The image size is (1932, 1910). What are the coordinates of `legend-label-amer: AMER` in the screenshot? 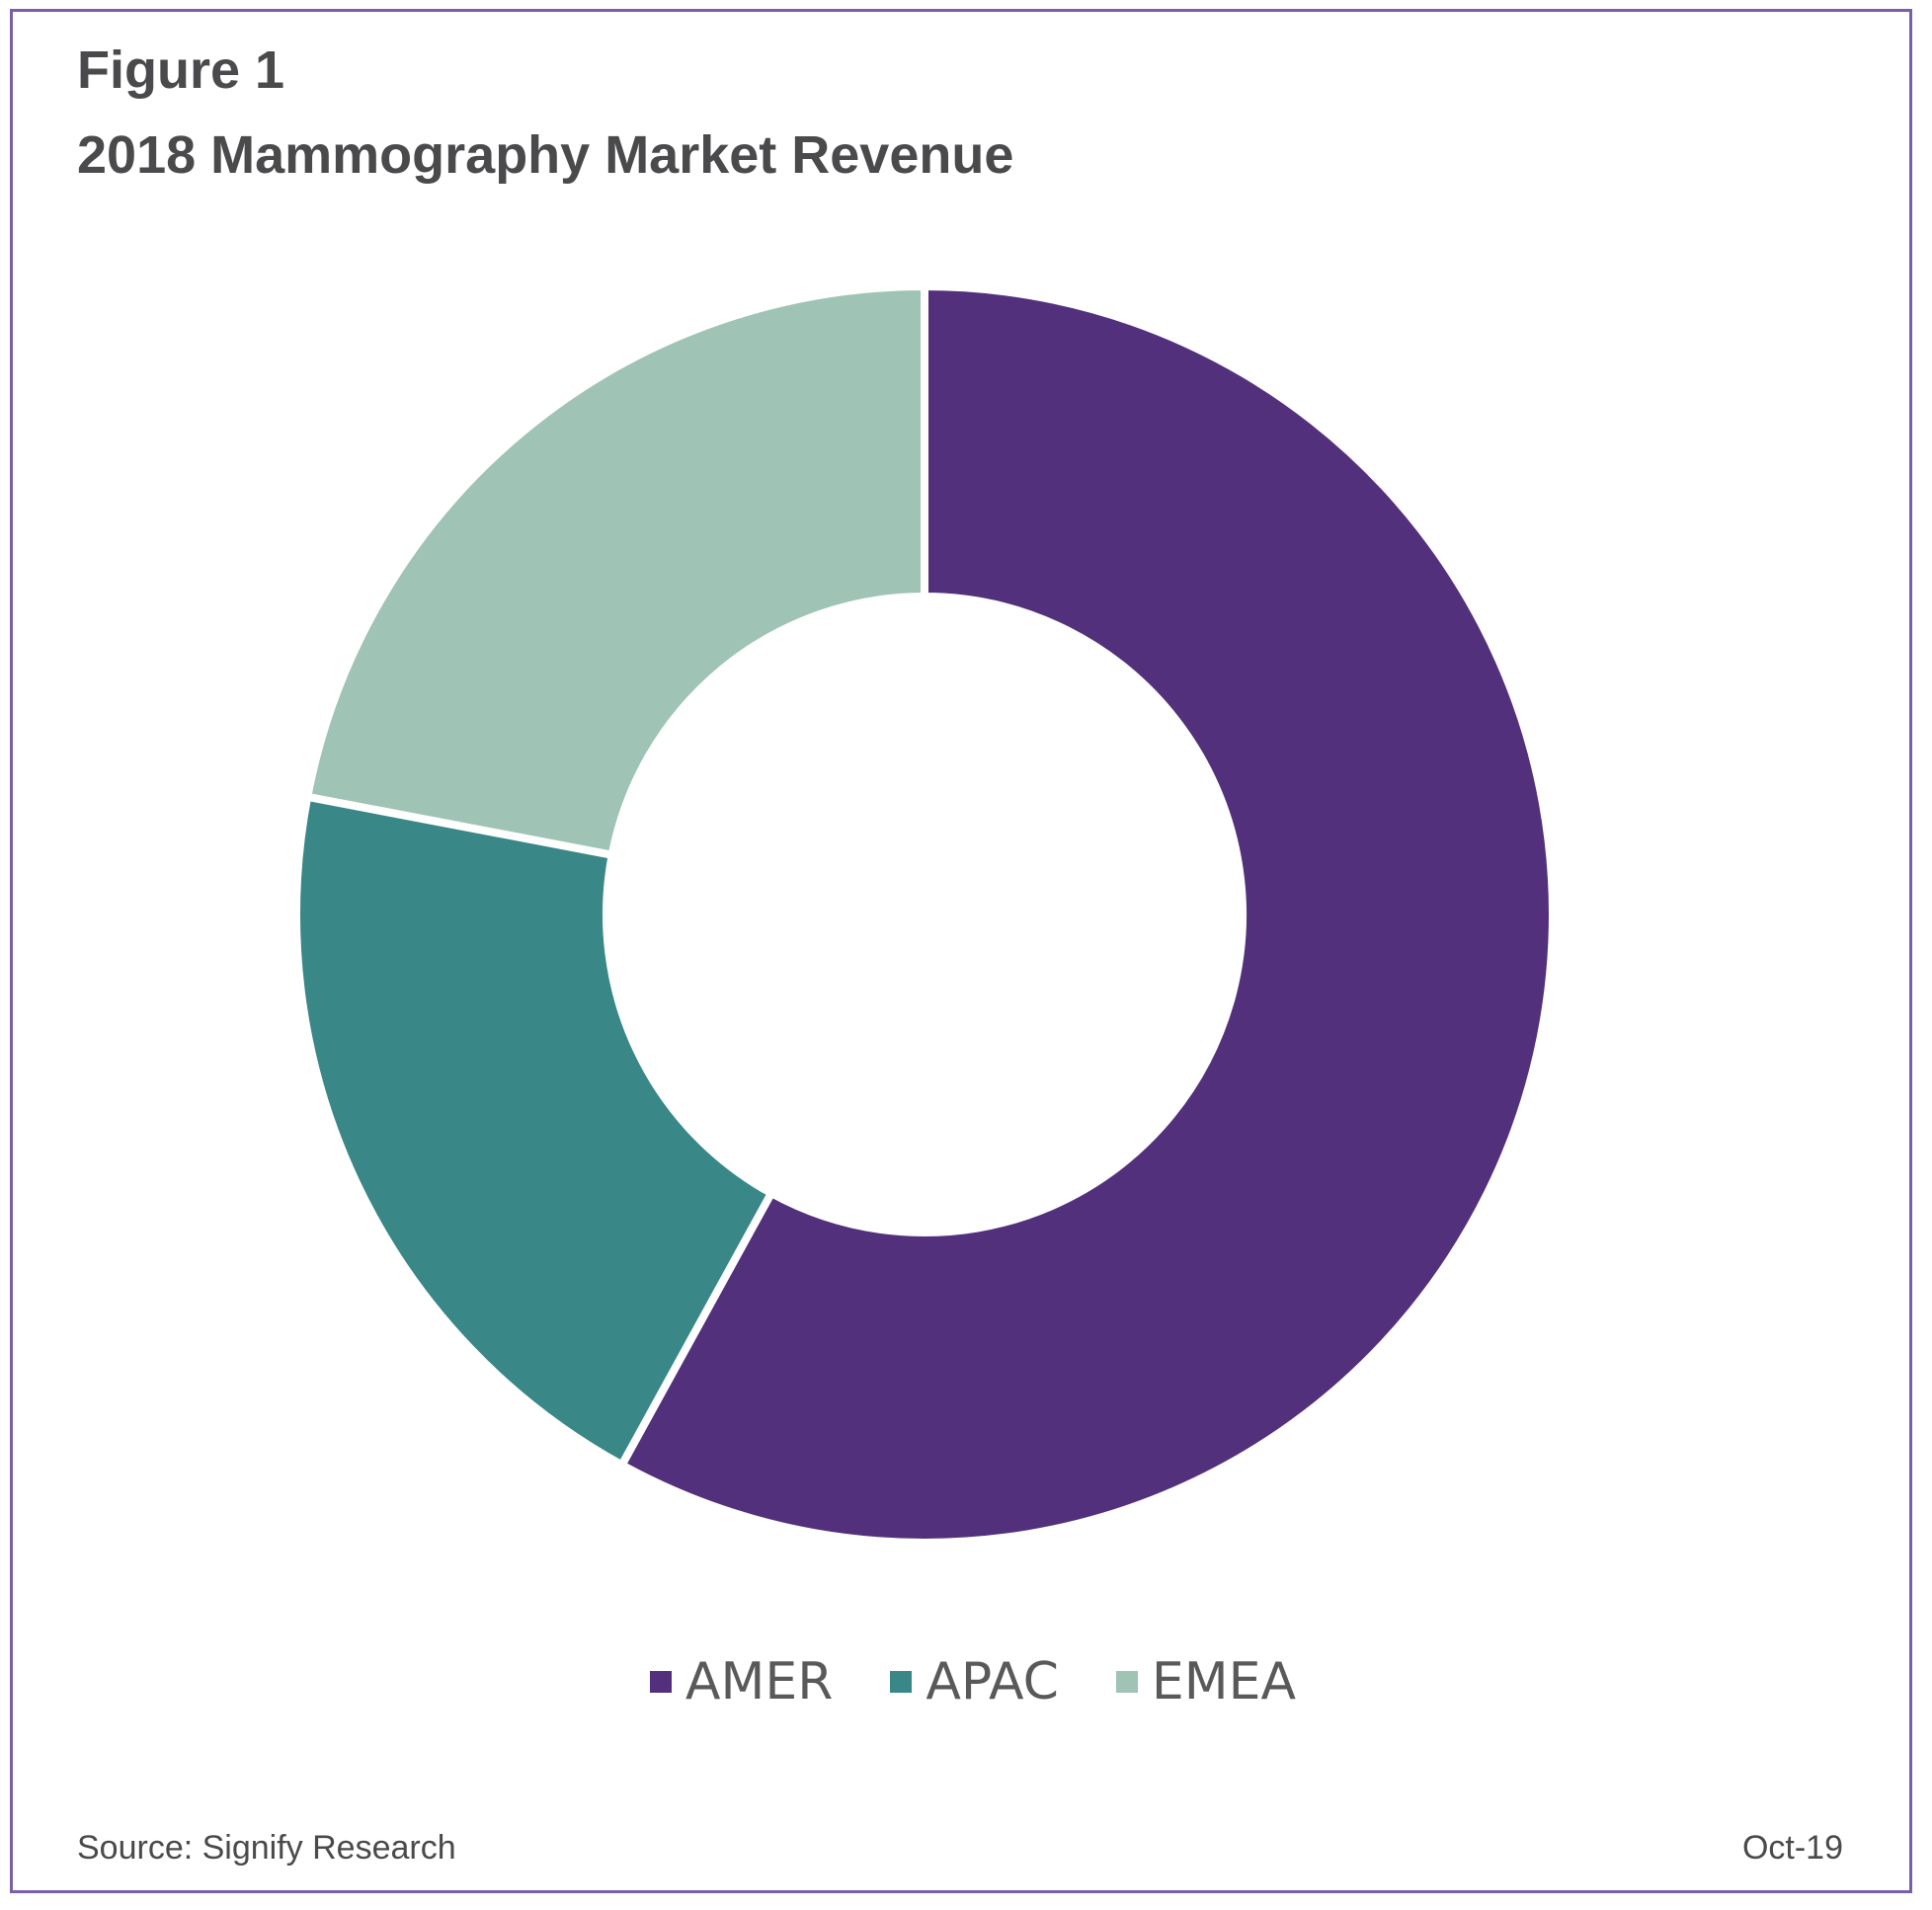 It's located at (759, 1681).